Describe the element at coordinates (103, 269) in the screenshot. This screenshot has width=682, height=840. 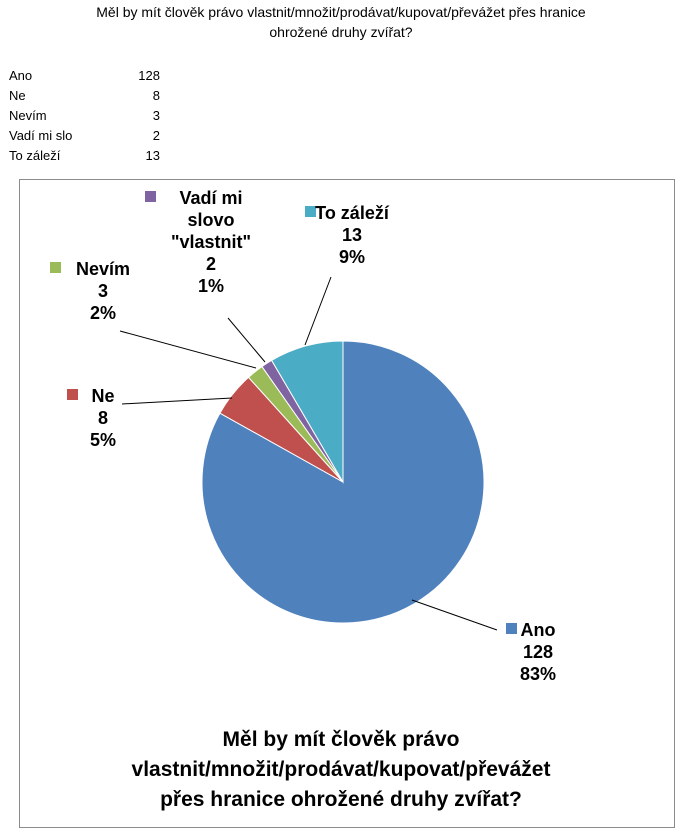
I see `data-label-name: Nevím` at that location.